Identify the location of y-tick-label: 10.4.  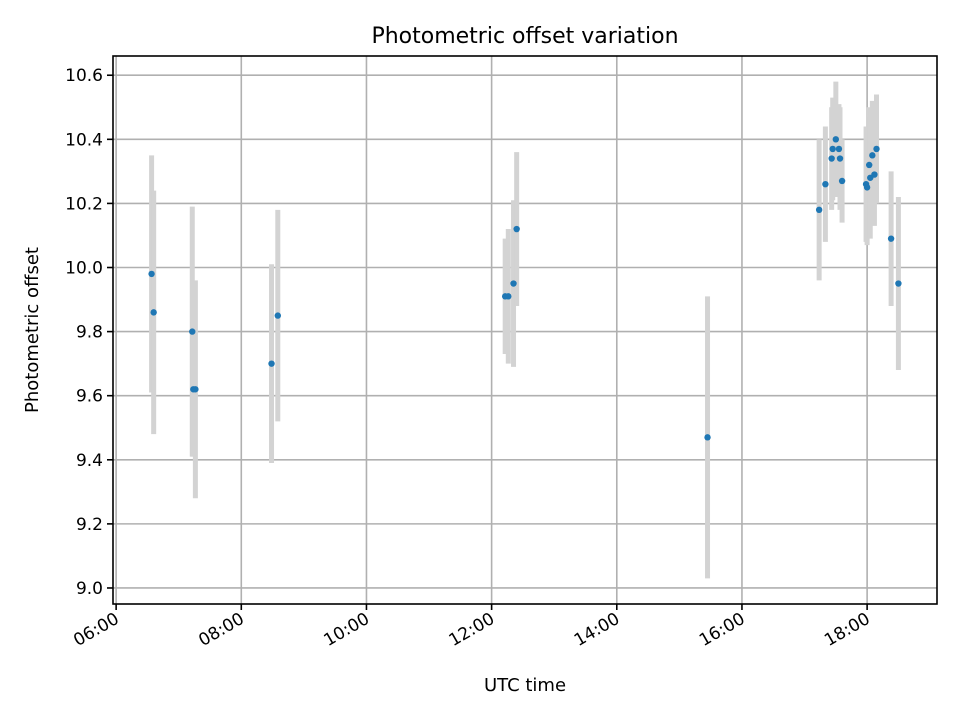
(84, 140).